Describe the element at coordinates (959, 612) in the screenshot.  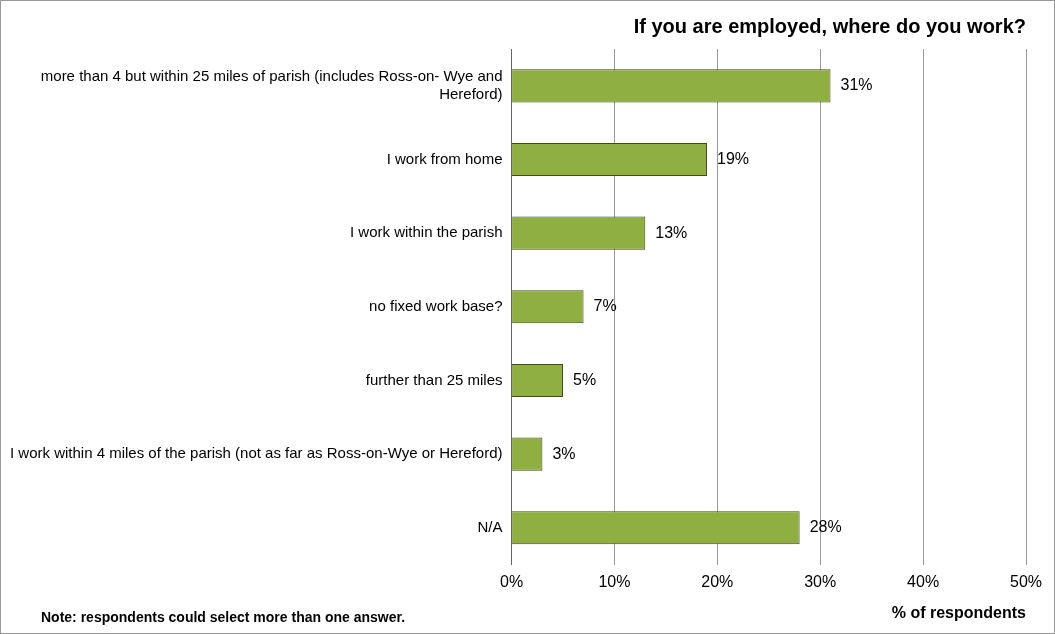
I see `x-axis-title: % of respondents` at that location.